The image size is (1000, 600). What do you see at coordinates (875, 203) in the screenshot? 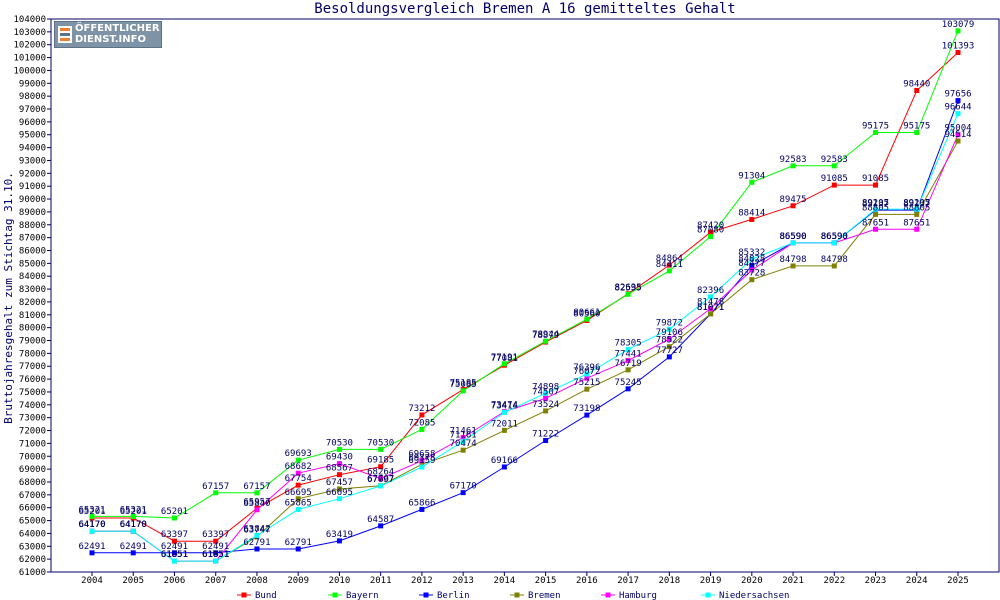
I see `data-label: 89205` at bounding box center [875, 203].